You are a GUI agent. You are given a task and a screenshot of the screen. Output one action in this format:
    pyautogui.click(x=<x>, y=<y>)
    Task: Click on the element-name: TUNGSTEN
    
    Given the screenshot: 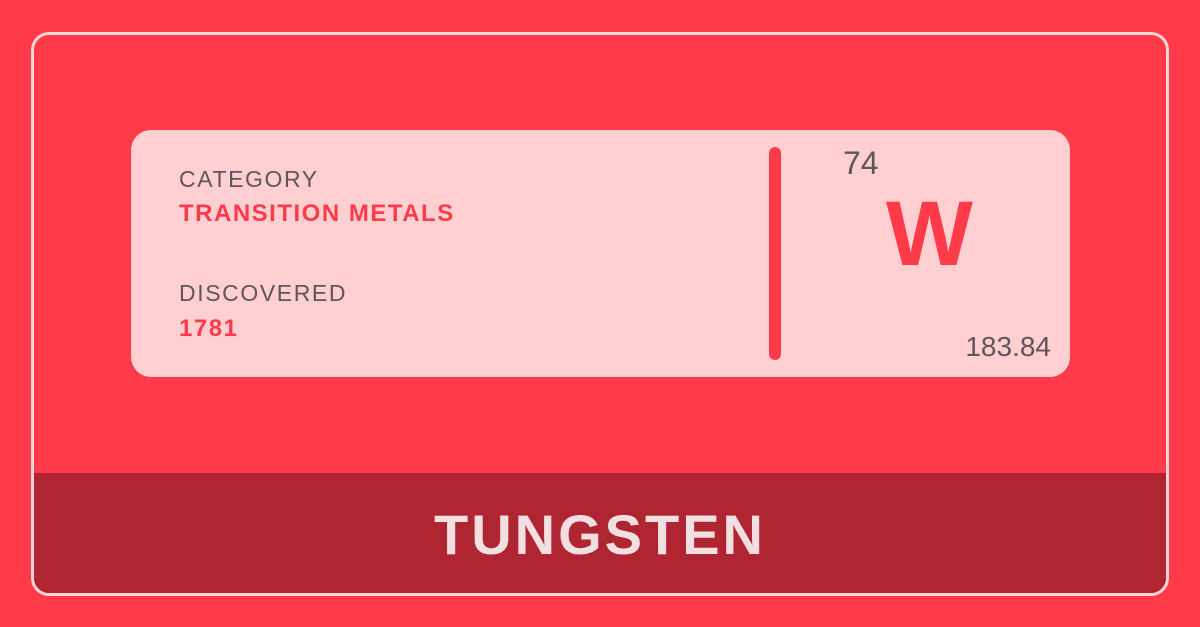 What is the action you would take?
    pyautogui.click(x=600, y=534)
    